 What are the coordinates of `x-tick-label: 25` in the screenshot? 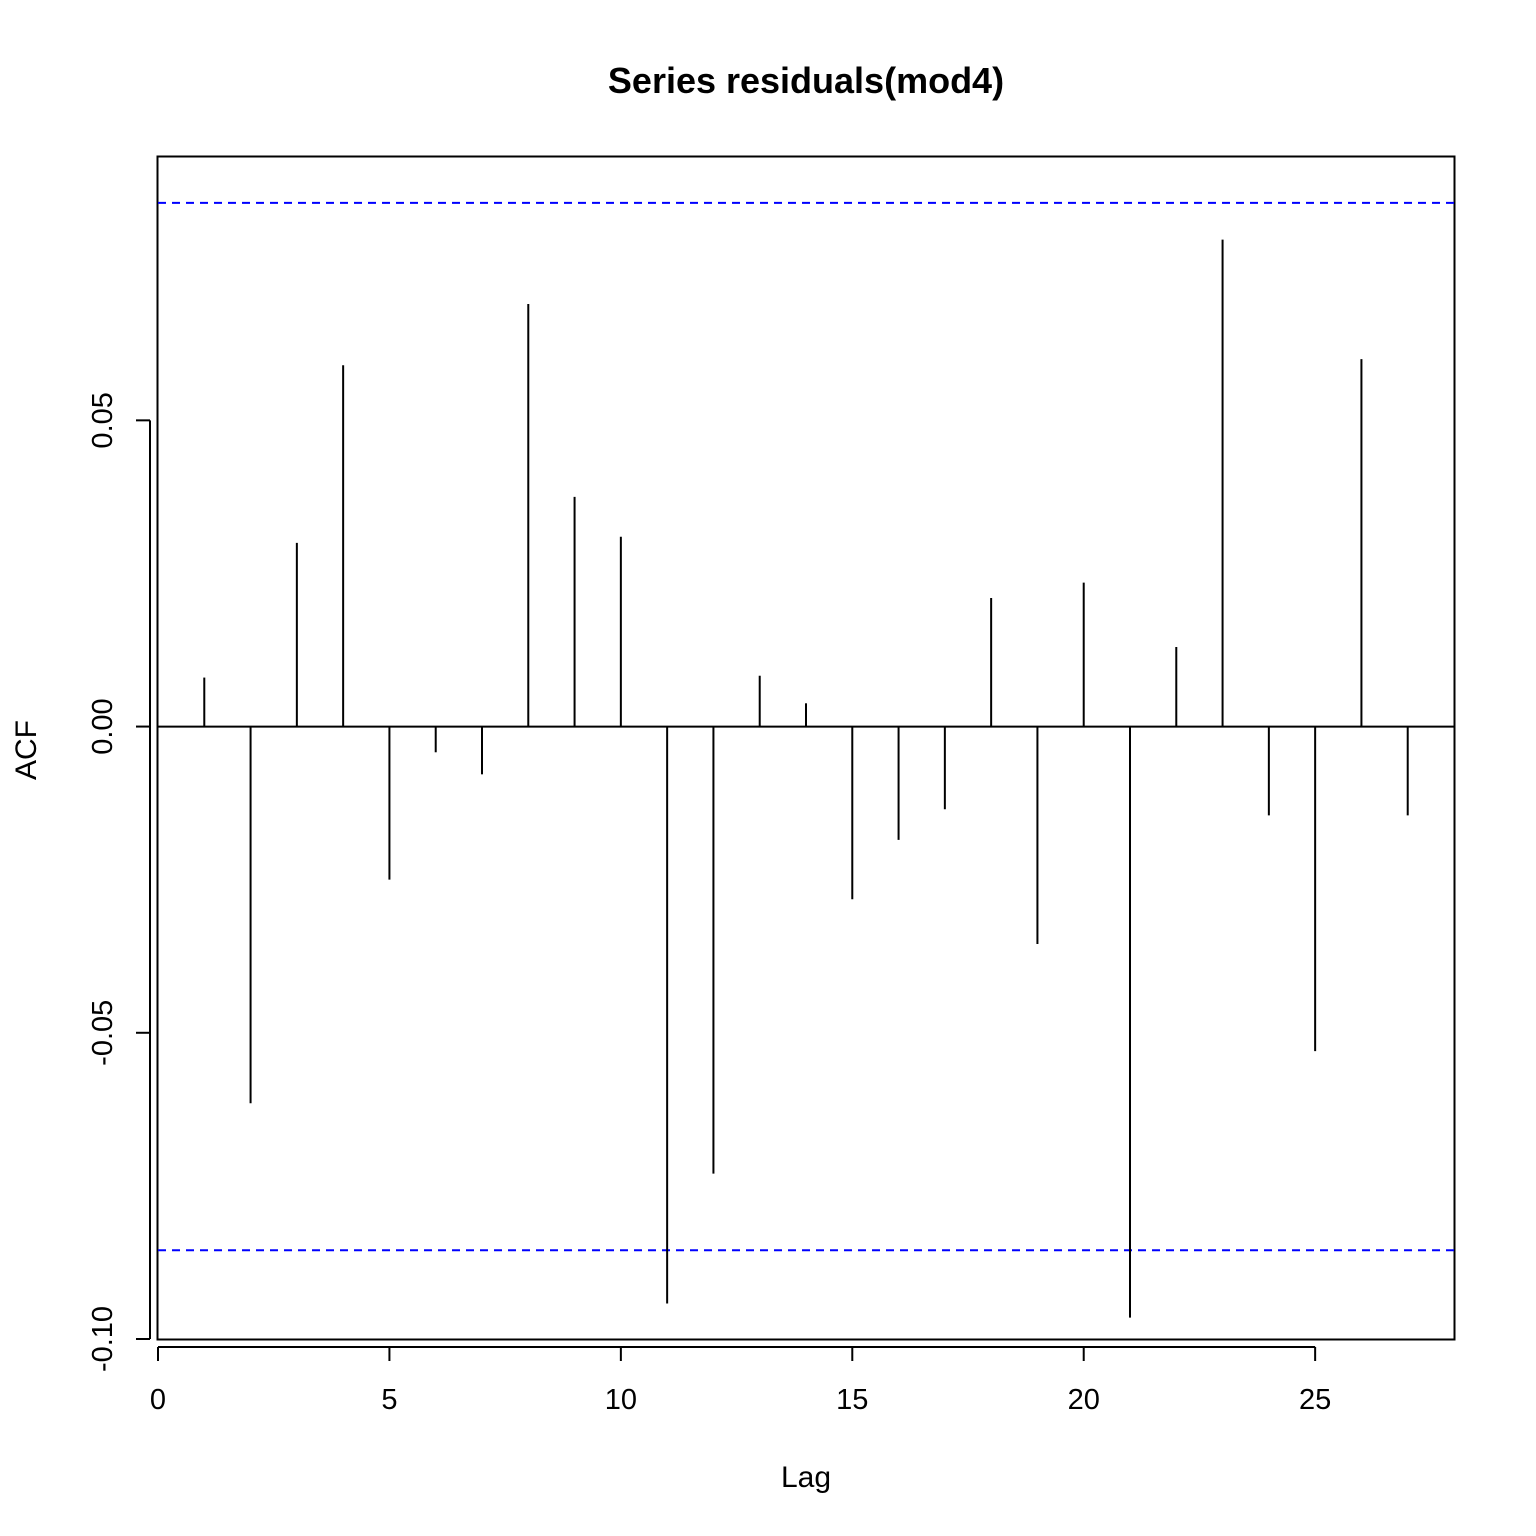 It's located at (1315, 1400).